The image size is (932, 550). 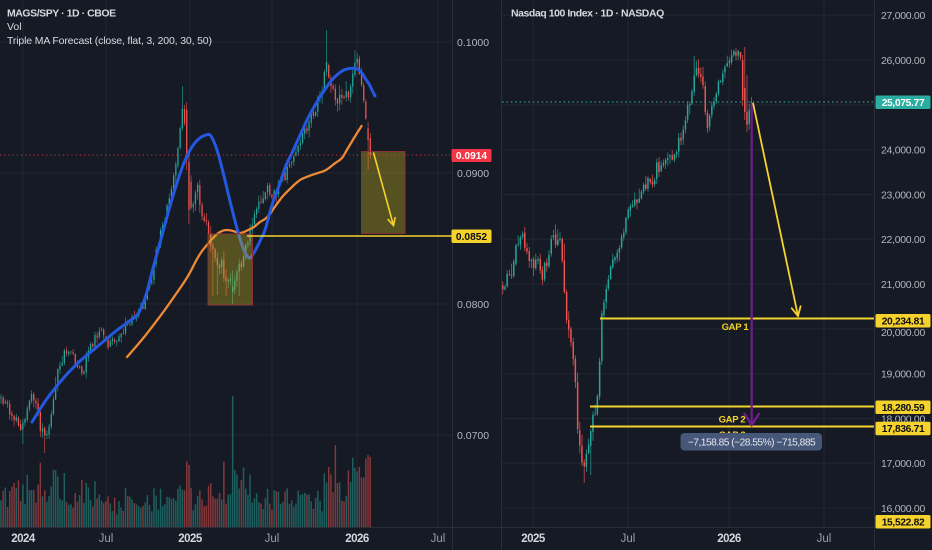 I want to click on svg-text: 24,000.00, so click(x=903, y=151).